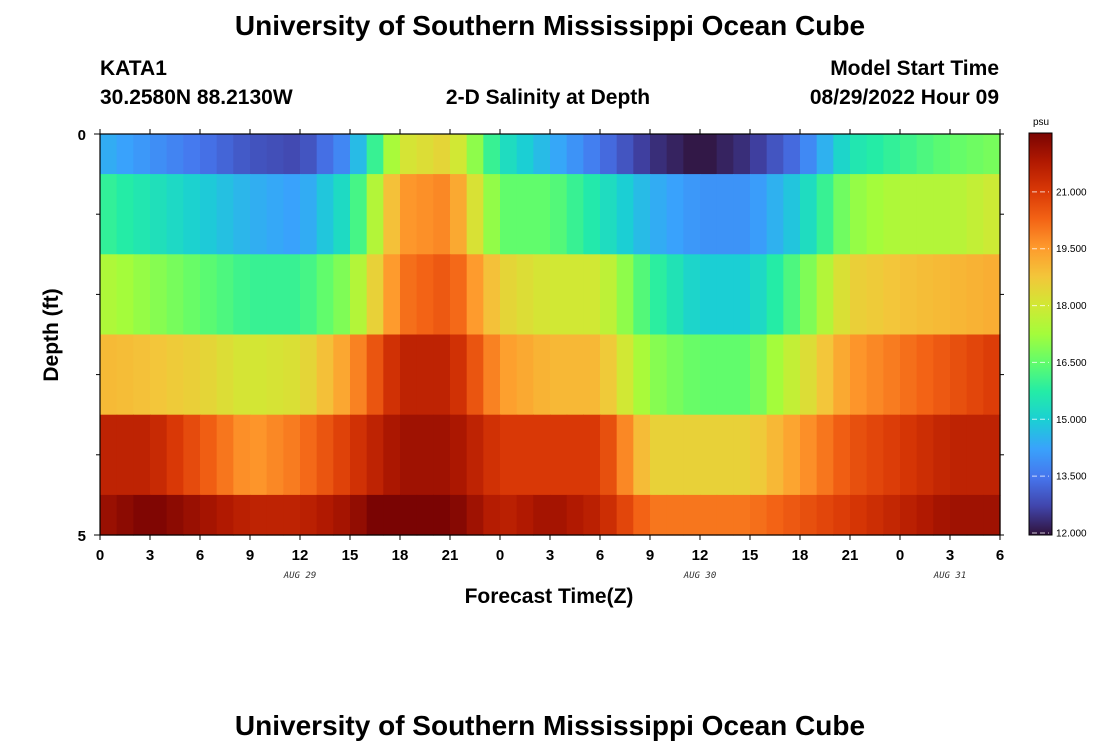 The width and height of the screenshot is (1100, 750). I want to click on date-label: AUG 30, so click(700, 576).